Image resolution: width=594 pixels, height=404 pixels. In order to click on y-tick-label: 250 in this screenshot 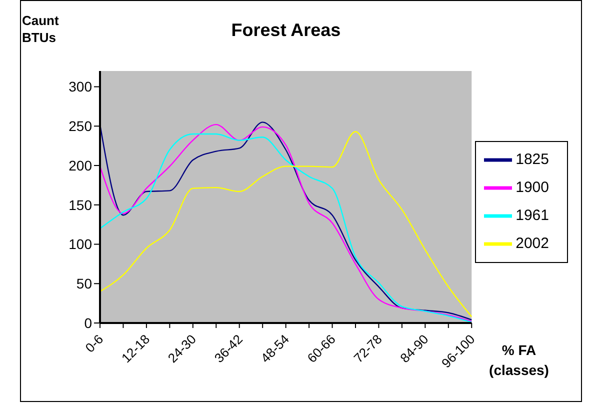, I will do `click(80, 126)`.